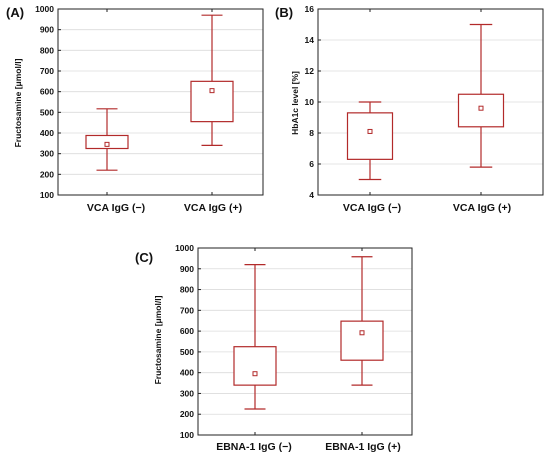  What do you see at coordinates (44, 9) in the screenshot?
I see `panel-a-y-tick-label-9: 1000` at bounding box center [44, 9].